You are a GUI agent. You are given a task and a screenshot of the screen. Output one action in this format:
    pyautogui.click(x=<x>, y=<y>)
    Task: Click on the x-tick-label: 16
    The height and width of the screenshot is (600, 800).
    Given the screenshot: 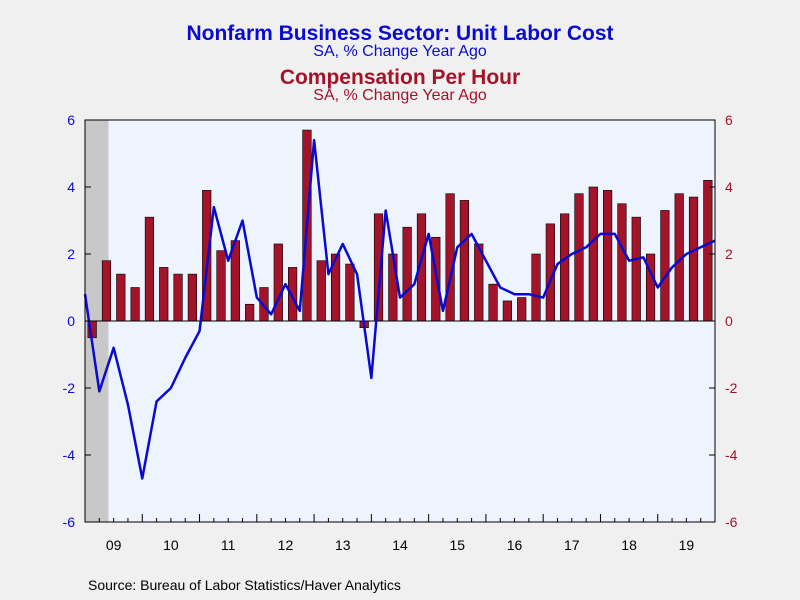 What is the action you would take?
    pyautogui.click(x=515, y=545)
    